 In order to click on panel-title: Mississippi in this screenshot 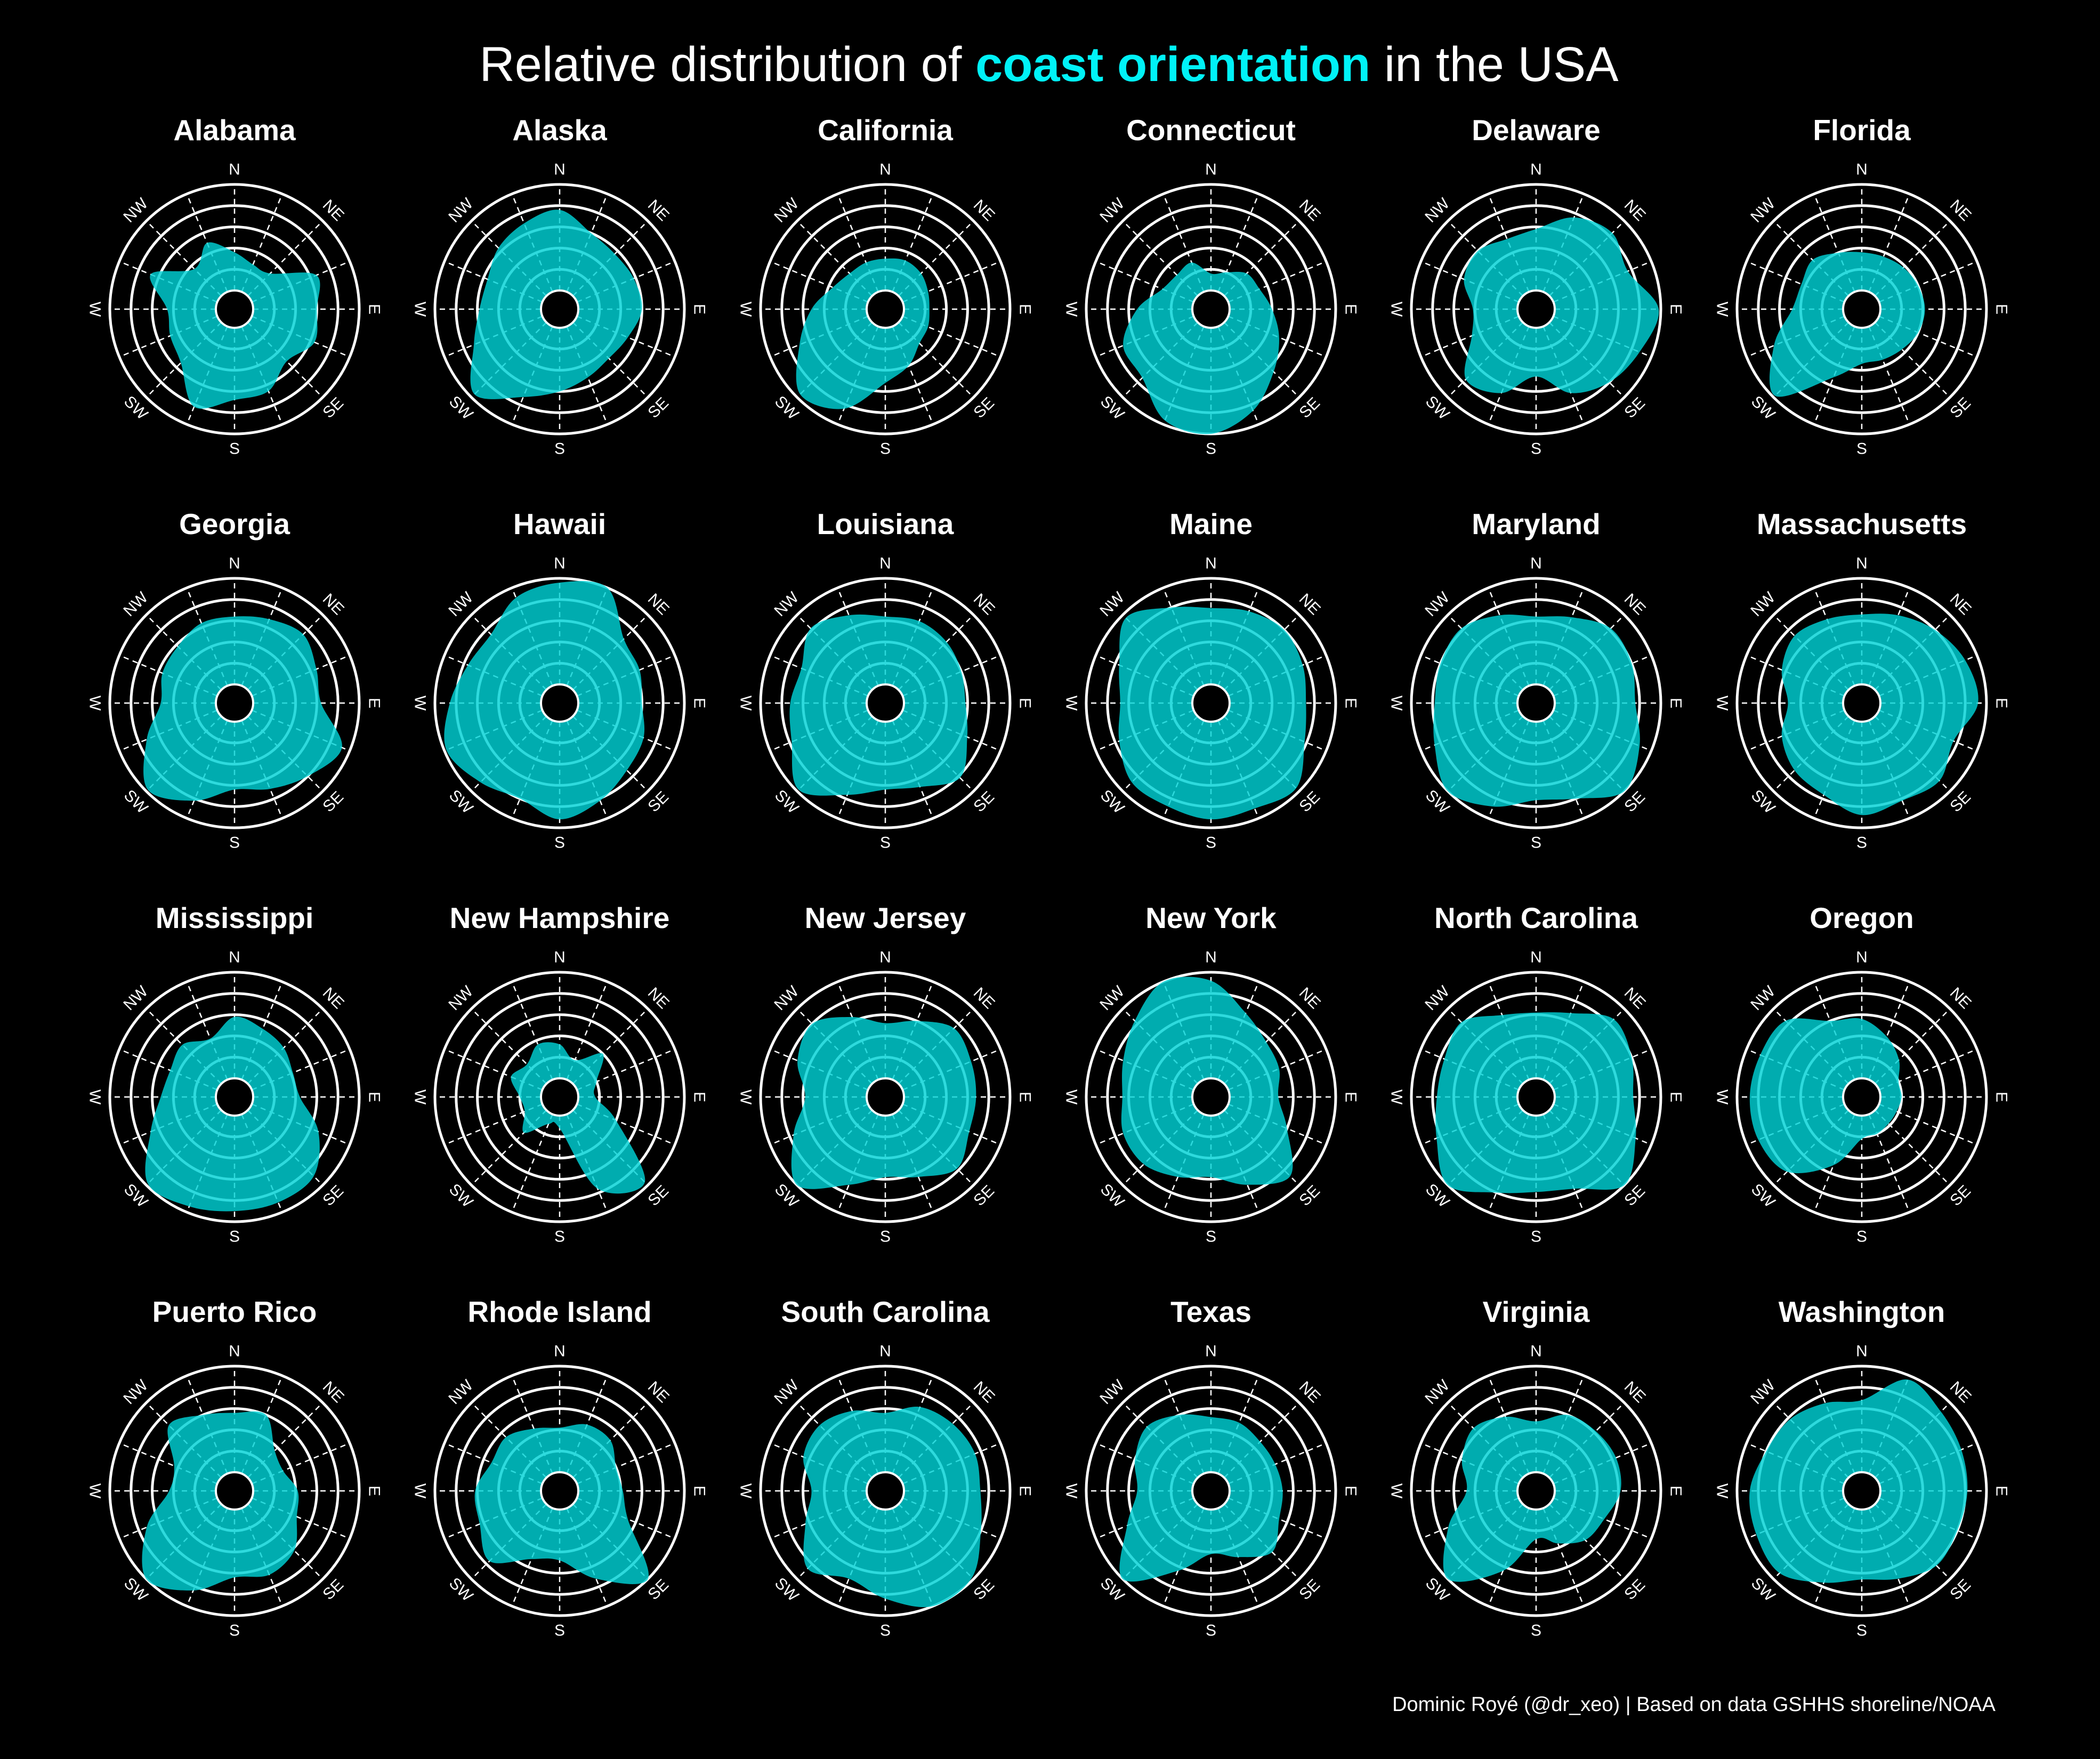, I will do `click(234, 918)`.